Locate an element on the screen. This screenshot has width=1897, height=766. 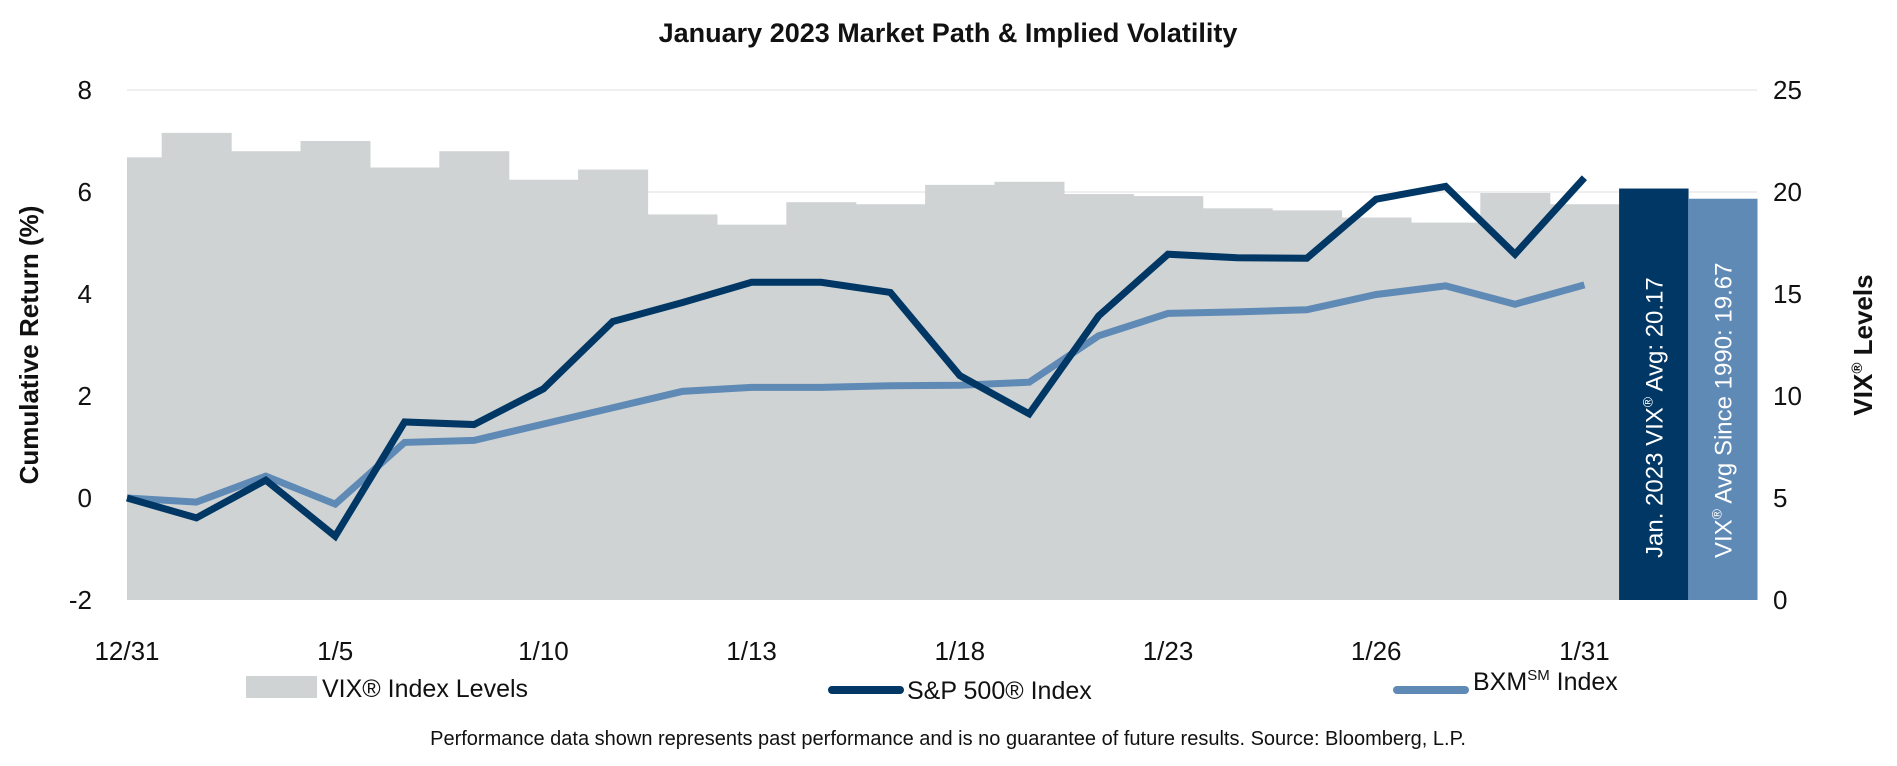
legend-swatch-vix is located at coordinates (281, 687).